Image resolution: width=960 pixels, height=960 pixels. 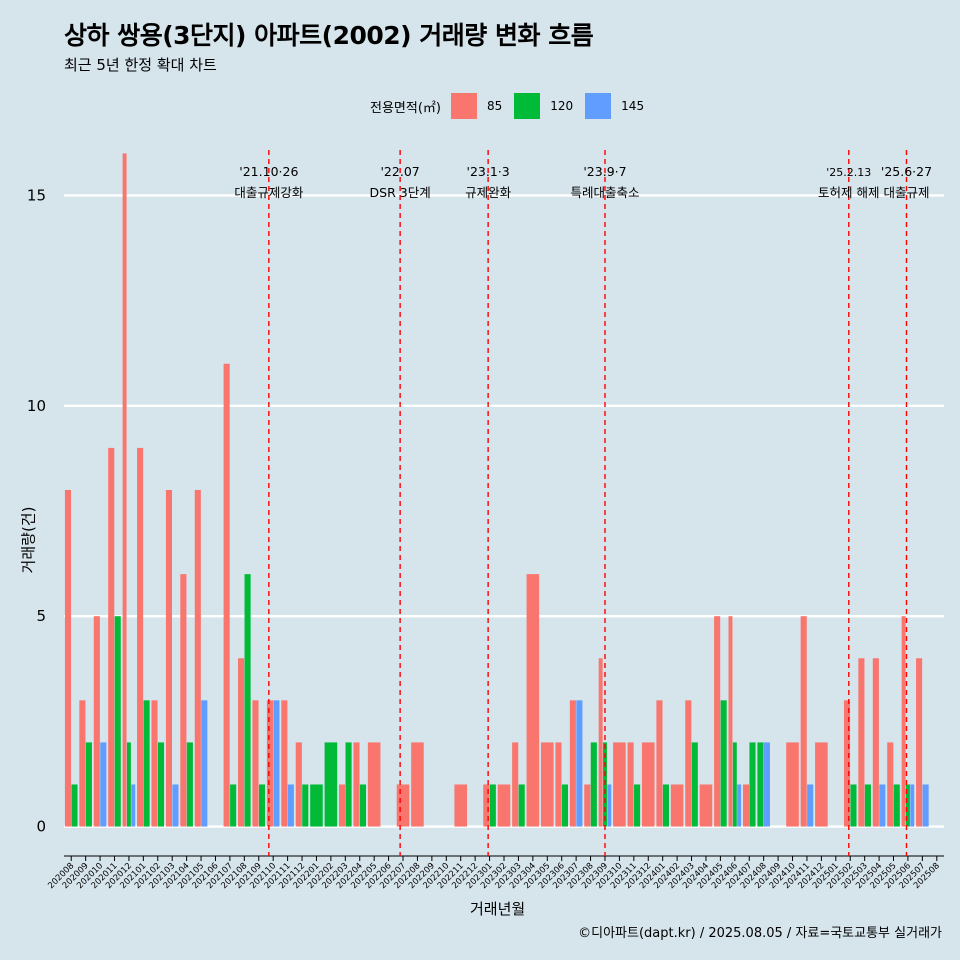 I want to click on annotation-date-3: '23.9·7, so click(x=604, y=171).